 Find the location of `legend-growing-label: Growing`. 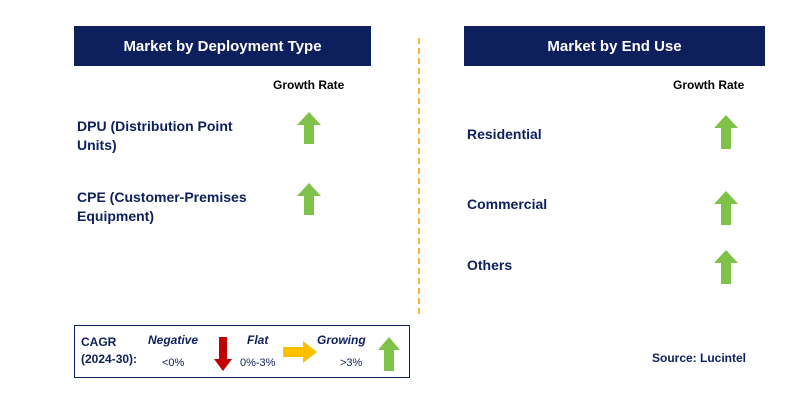

legend-growing-label: Growing is located at coordinates (341, 340).